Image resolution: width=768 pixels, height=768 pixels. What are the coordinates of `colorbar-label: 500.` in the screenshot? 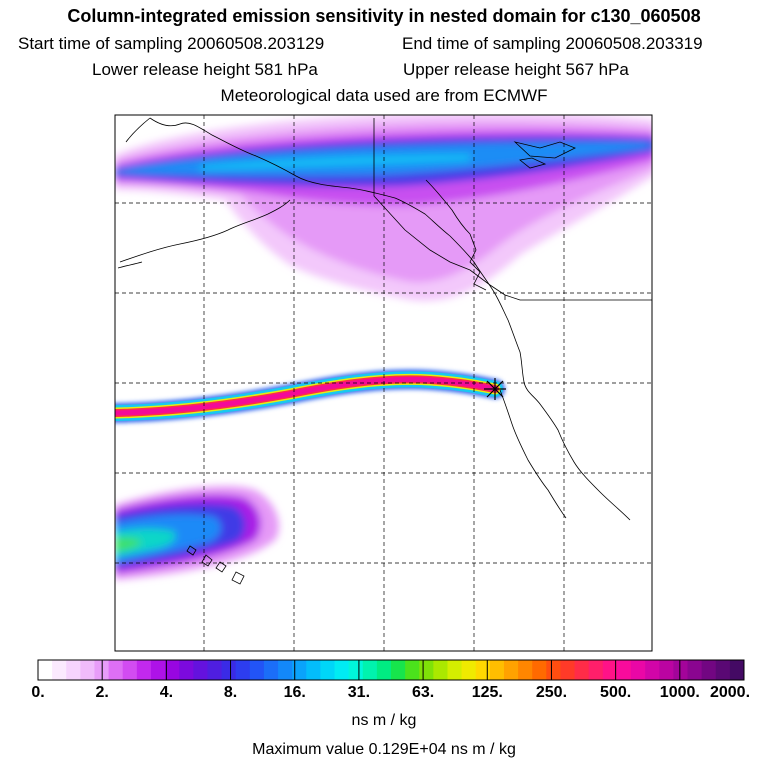 It's located at (616, 692).